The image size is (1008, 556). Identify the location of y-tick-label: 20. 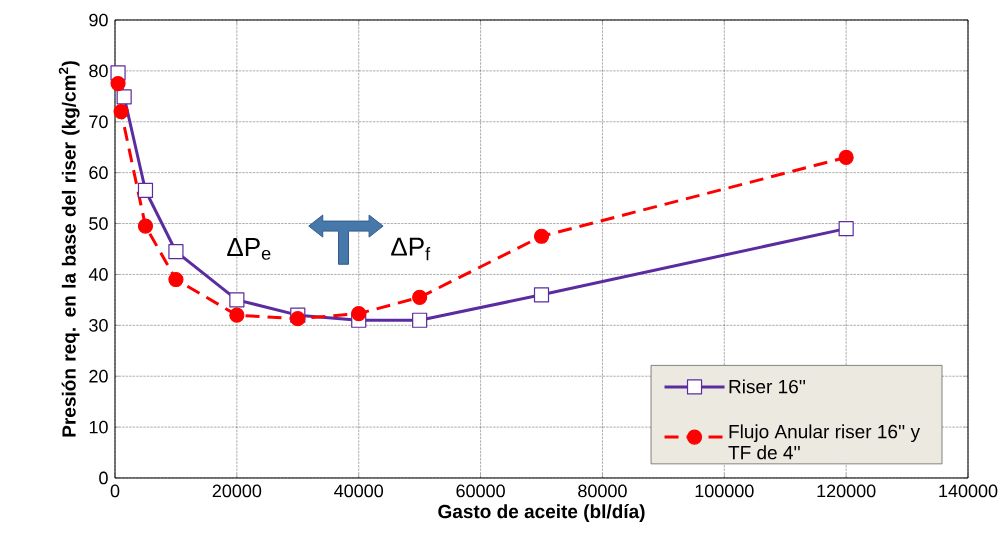
(98, 376).